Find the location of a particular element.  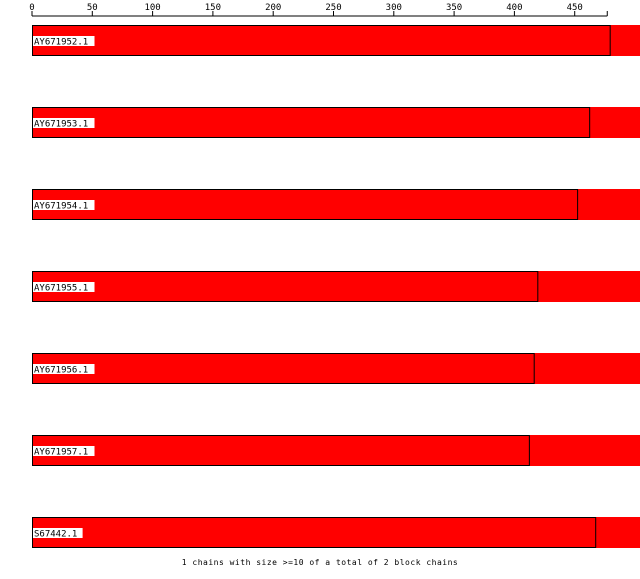

x-tick-label-0: 0 is located at coordinates (31, 8).